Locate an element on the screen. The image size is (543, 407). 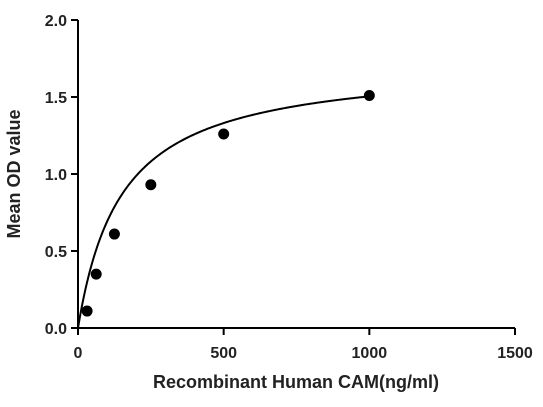
x-axis-title: Recombinant Human CAM(ng/ml) is located at coordinates (296, 382).